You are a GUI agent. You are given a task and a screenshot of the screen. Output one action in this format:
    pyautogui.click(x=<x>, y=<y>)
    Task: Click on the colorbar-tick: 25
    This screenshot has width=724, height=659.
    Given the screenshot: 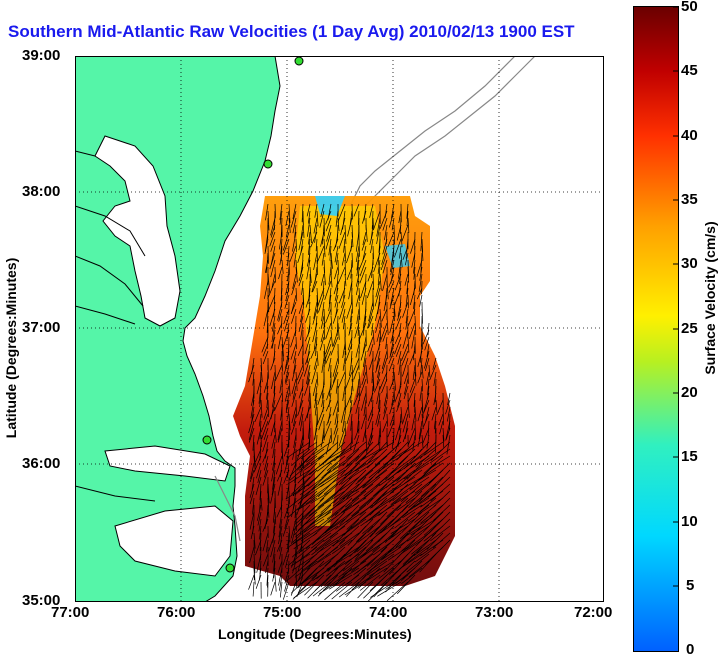 What is the action you would take?
    pyautogui.click(x=689, y=328)
    